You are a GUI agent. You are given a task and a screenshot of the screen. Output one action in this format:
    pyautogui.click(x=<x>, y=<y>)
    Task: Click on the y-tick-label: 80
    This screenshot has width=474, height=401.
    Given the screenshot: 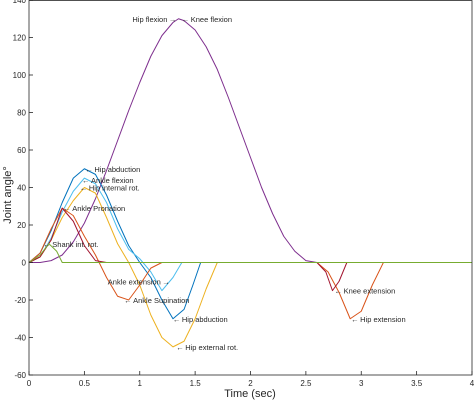 What is the action you would take?
    pyautogui.click(x=21, y=113)
    